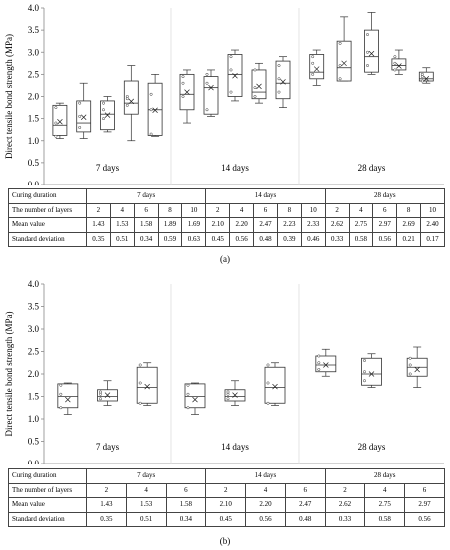  What do you see at coordinates (186, 519) in the screenshot?
I see `sd-cell: 0.34` at bounding box center [186, 519].